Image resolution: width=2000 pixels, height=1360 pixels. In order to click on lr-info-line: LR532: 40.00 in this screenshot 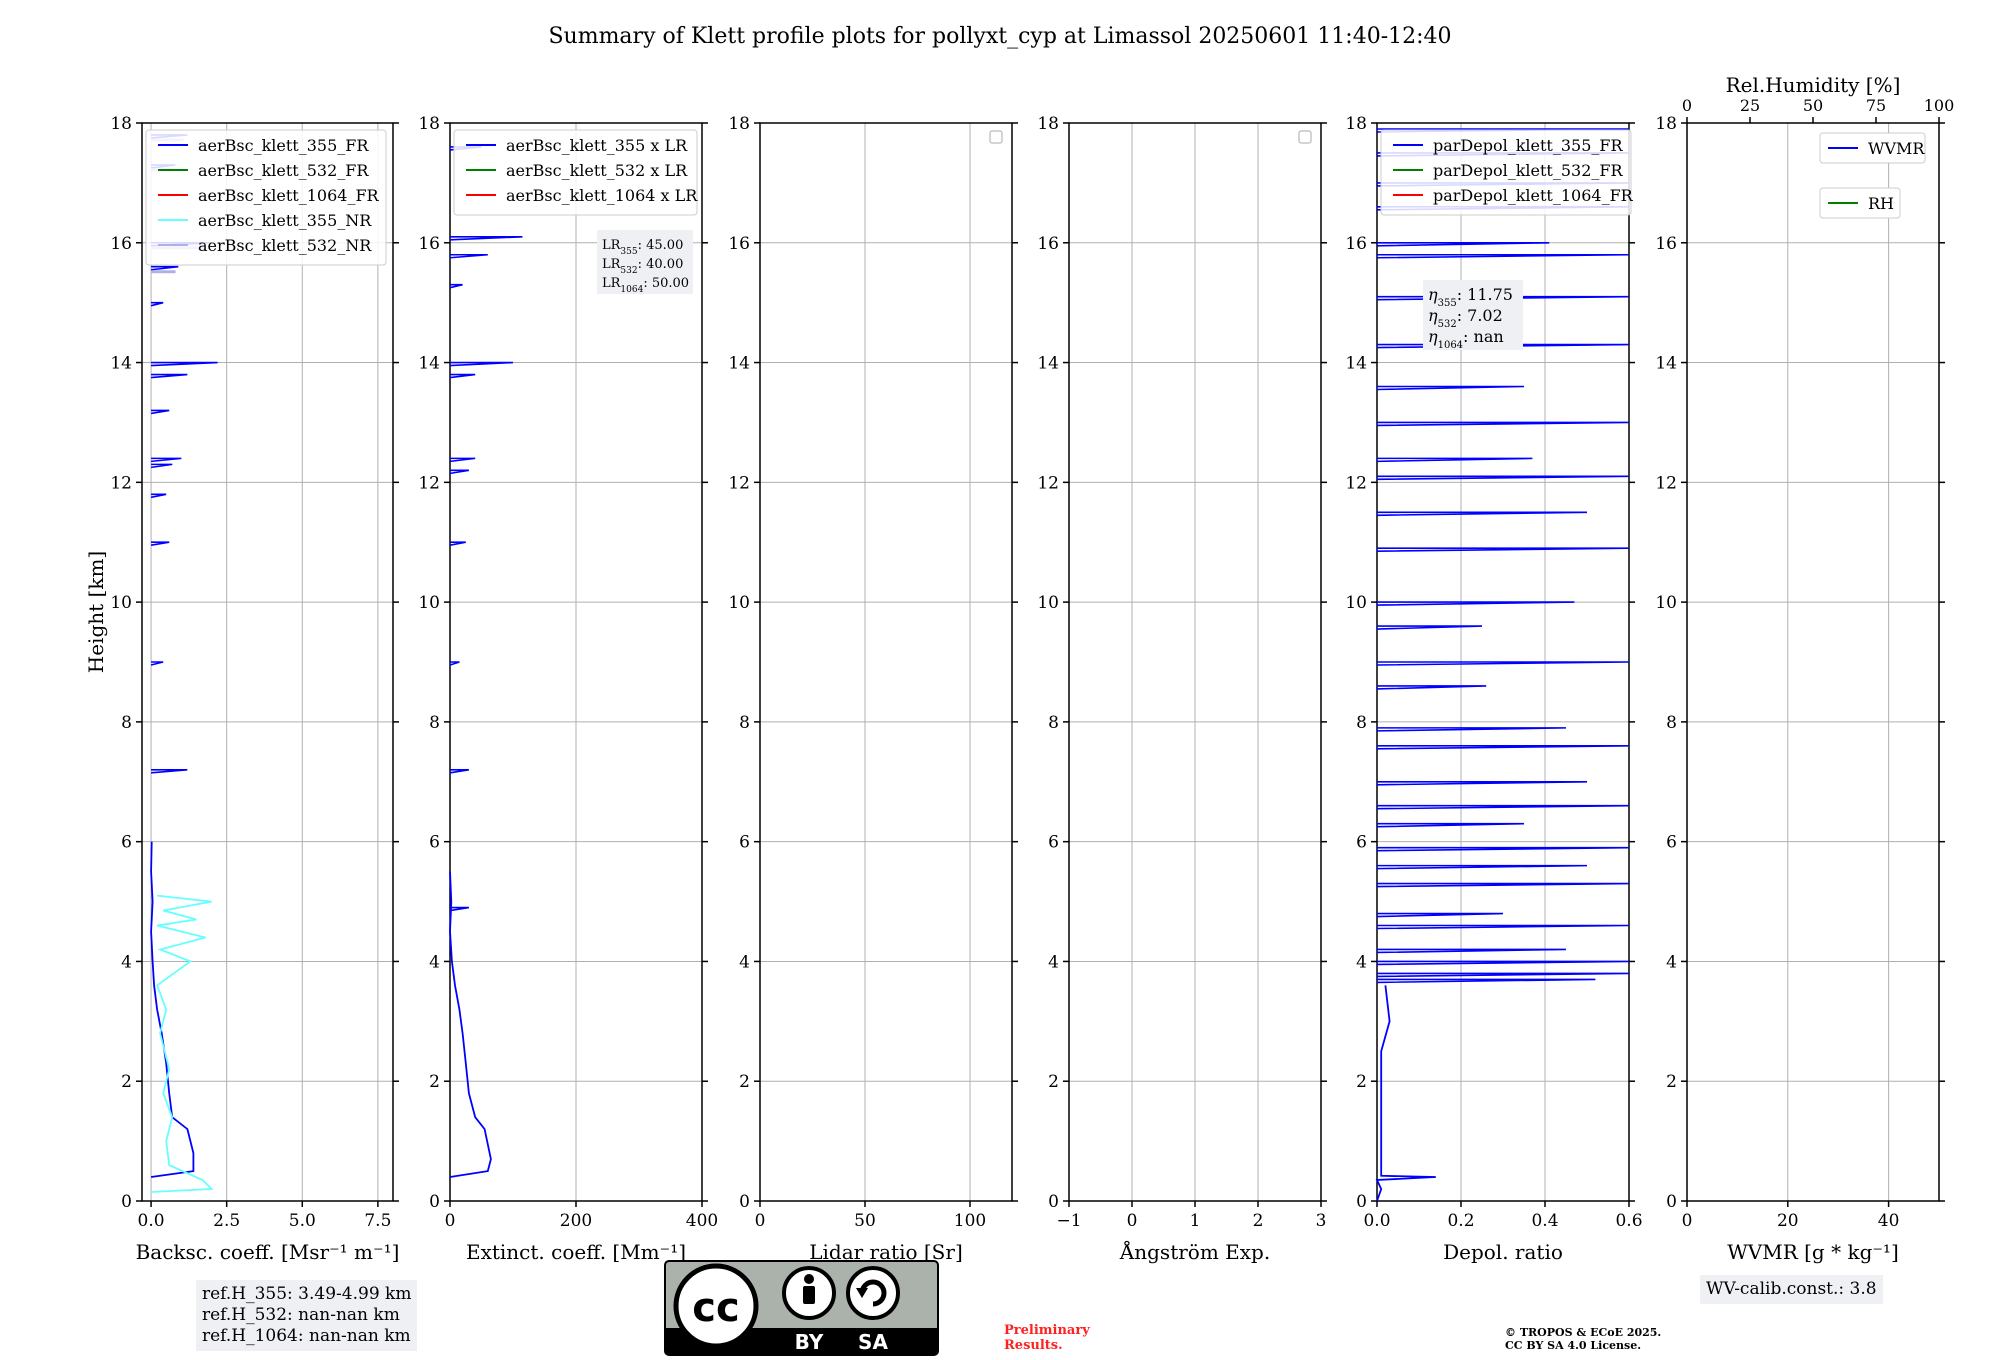, I will do `click(642, 266)`.